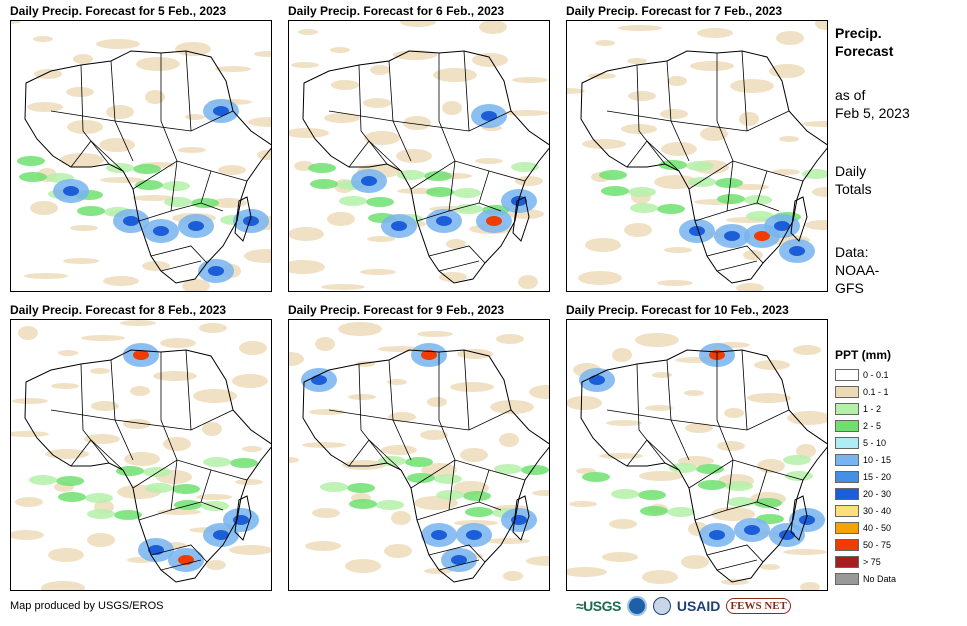 The height and width of the screenshot is (626, 967). I want to click on legend-item: 15 - 20, so click(865, 476).